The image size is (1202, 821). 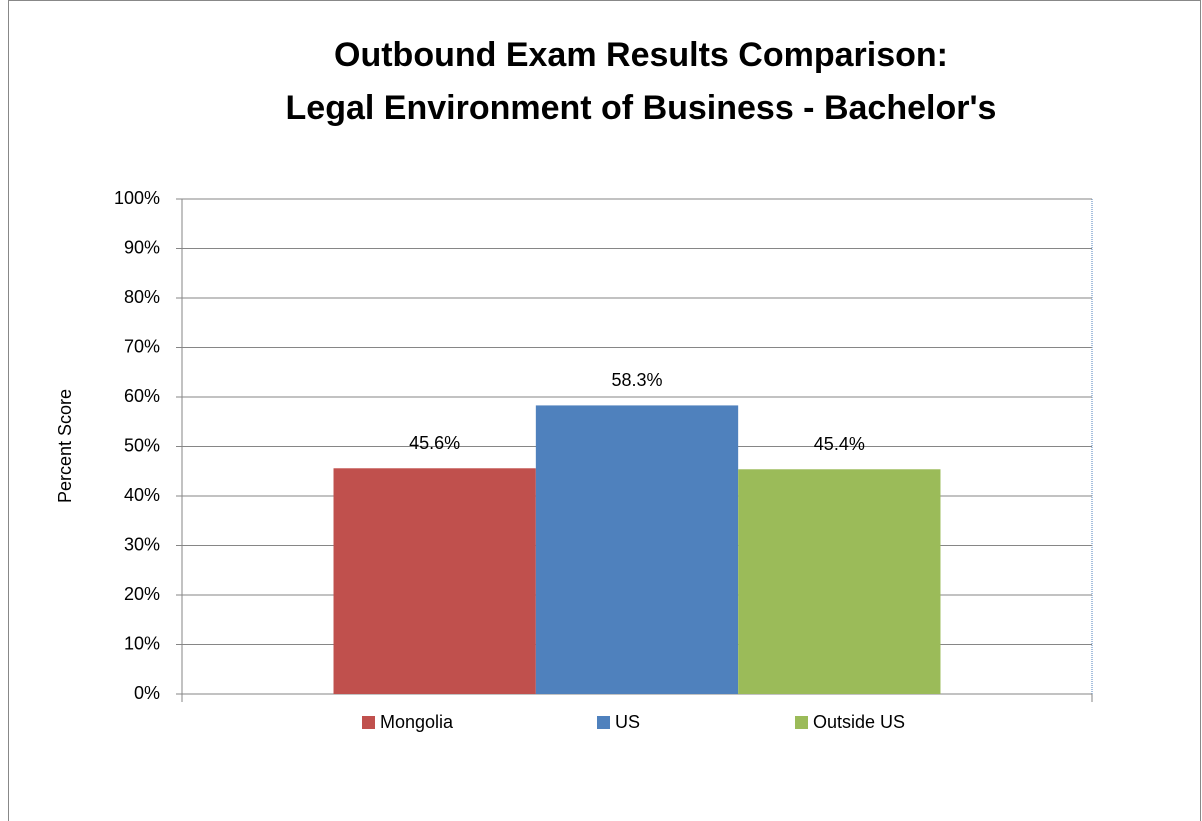 I want to click on legend-label: Mongolia, so click(x=417, y=722).